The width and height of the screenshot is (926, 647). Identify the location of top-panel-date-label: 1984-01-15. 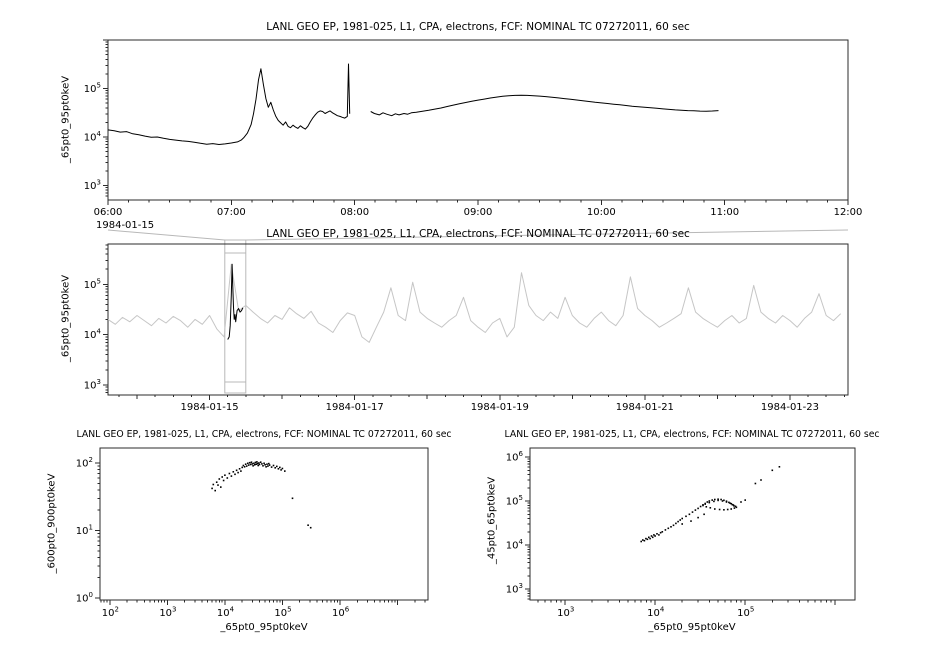
(125, 225).